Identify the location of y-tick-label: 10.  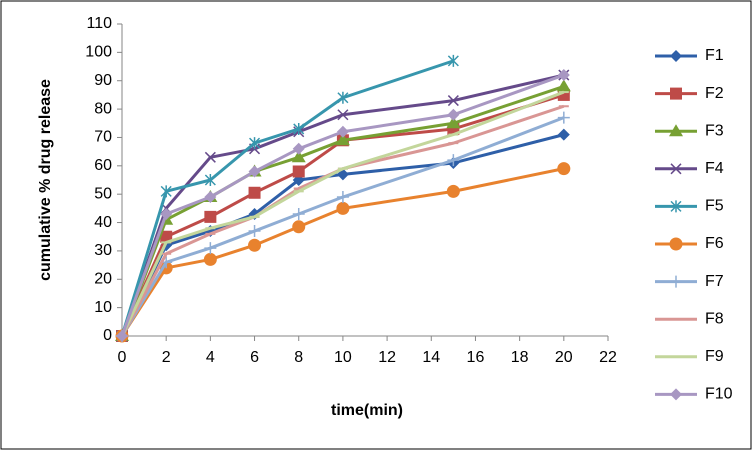
(103, 307).